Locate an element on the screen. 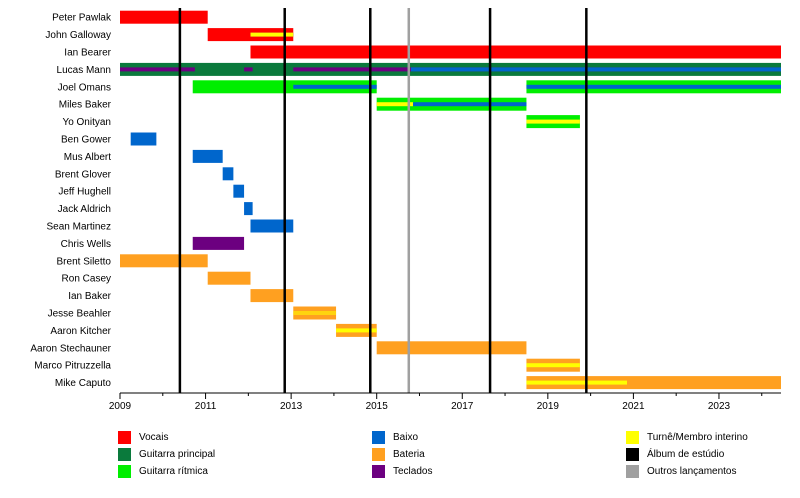 The image size is (800, 498). member-name-label: Yo Onityan is located at coordinates (86, 122).